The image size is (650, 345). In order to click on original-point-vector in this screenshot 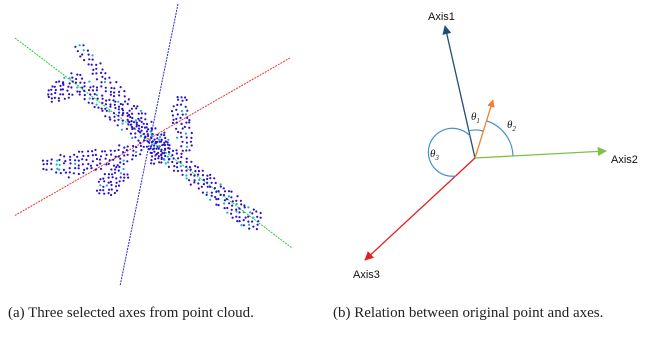, I will do `click(484, 129)`.